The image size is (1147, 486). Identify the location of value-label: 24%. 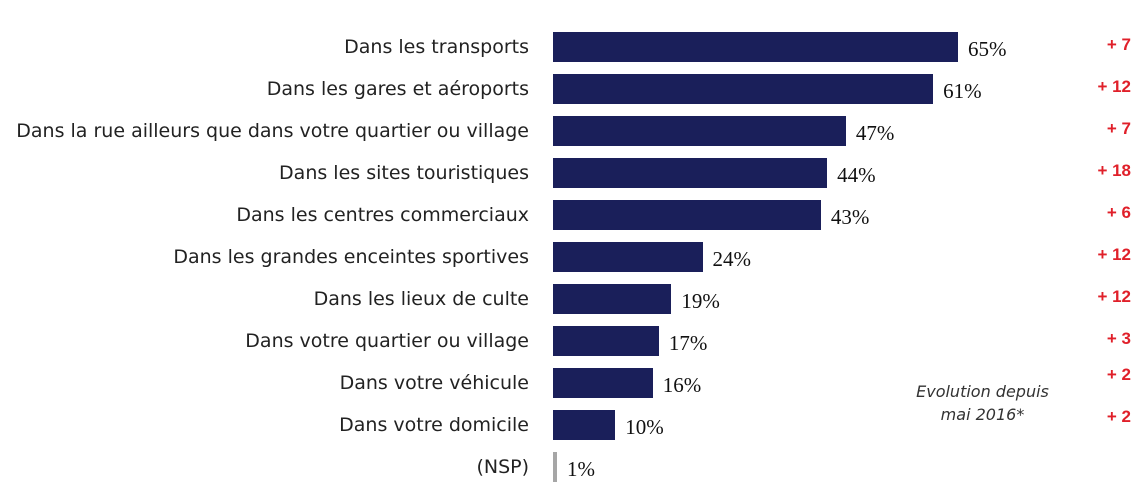
(732, 259).